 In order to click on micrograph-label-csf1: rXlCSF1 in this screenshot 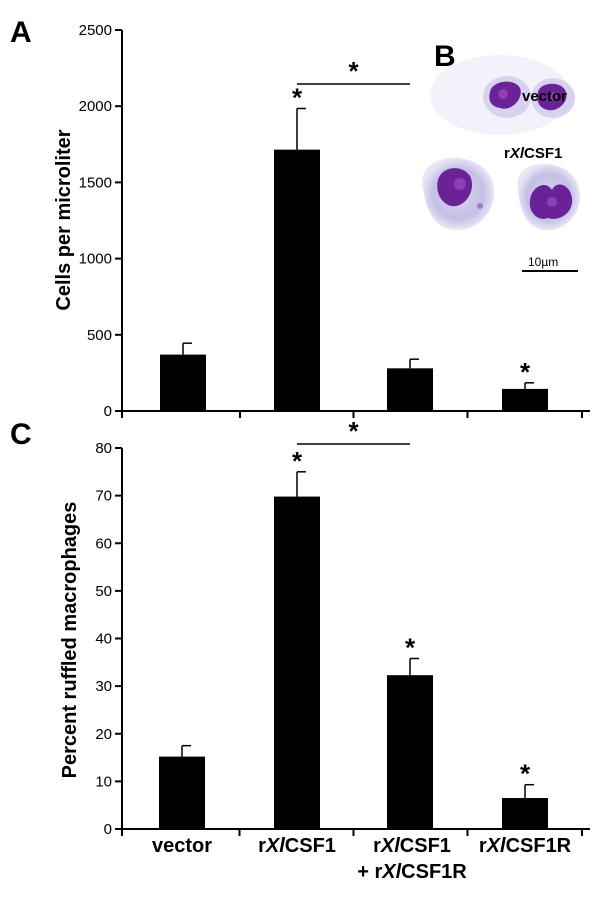, I will do `click(533, 153)`.